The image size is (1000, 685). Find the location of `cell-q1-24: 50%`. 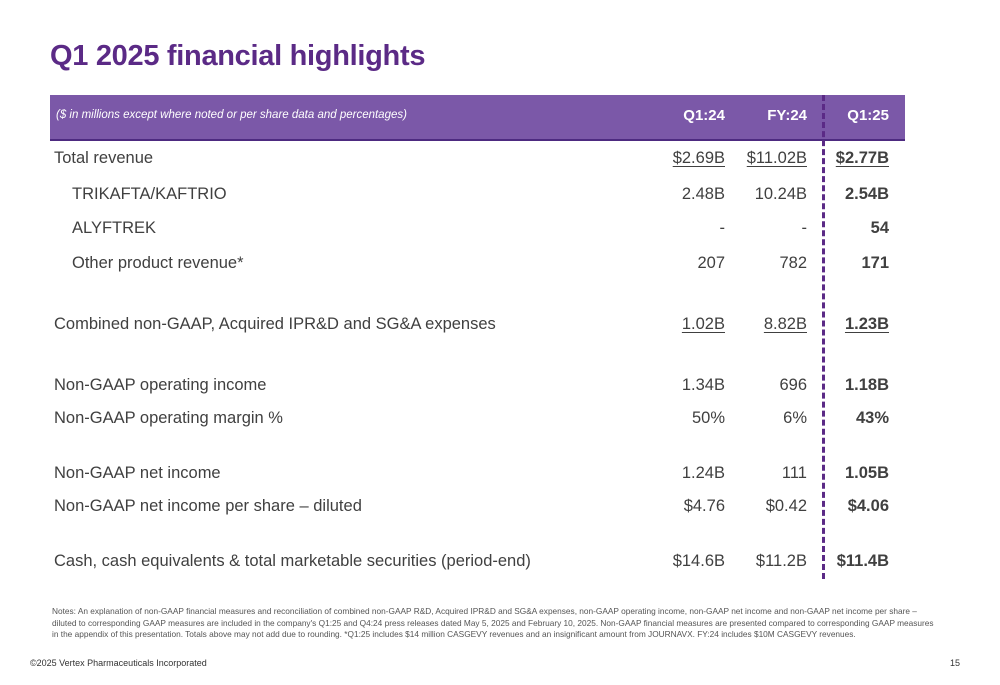

cell-q1-24: 50% is located at coordinates (708, 418).